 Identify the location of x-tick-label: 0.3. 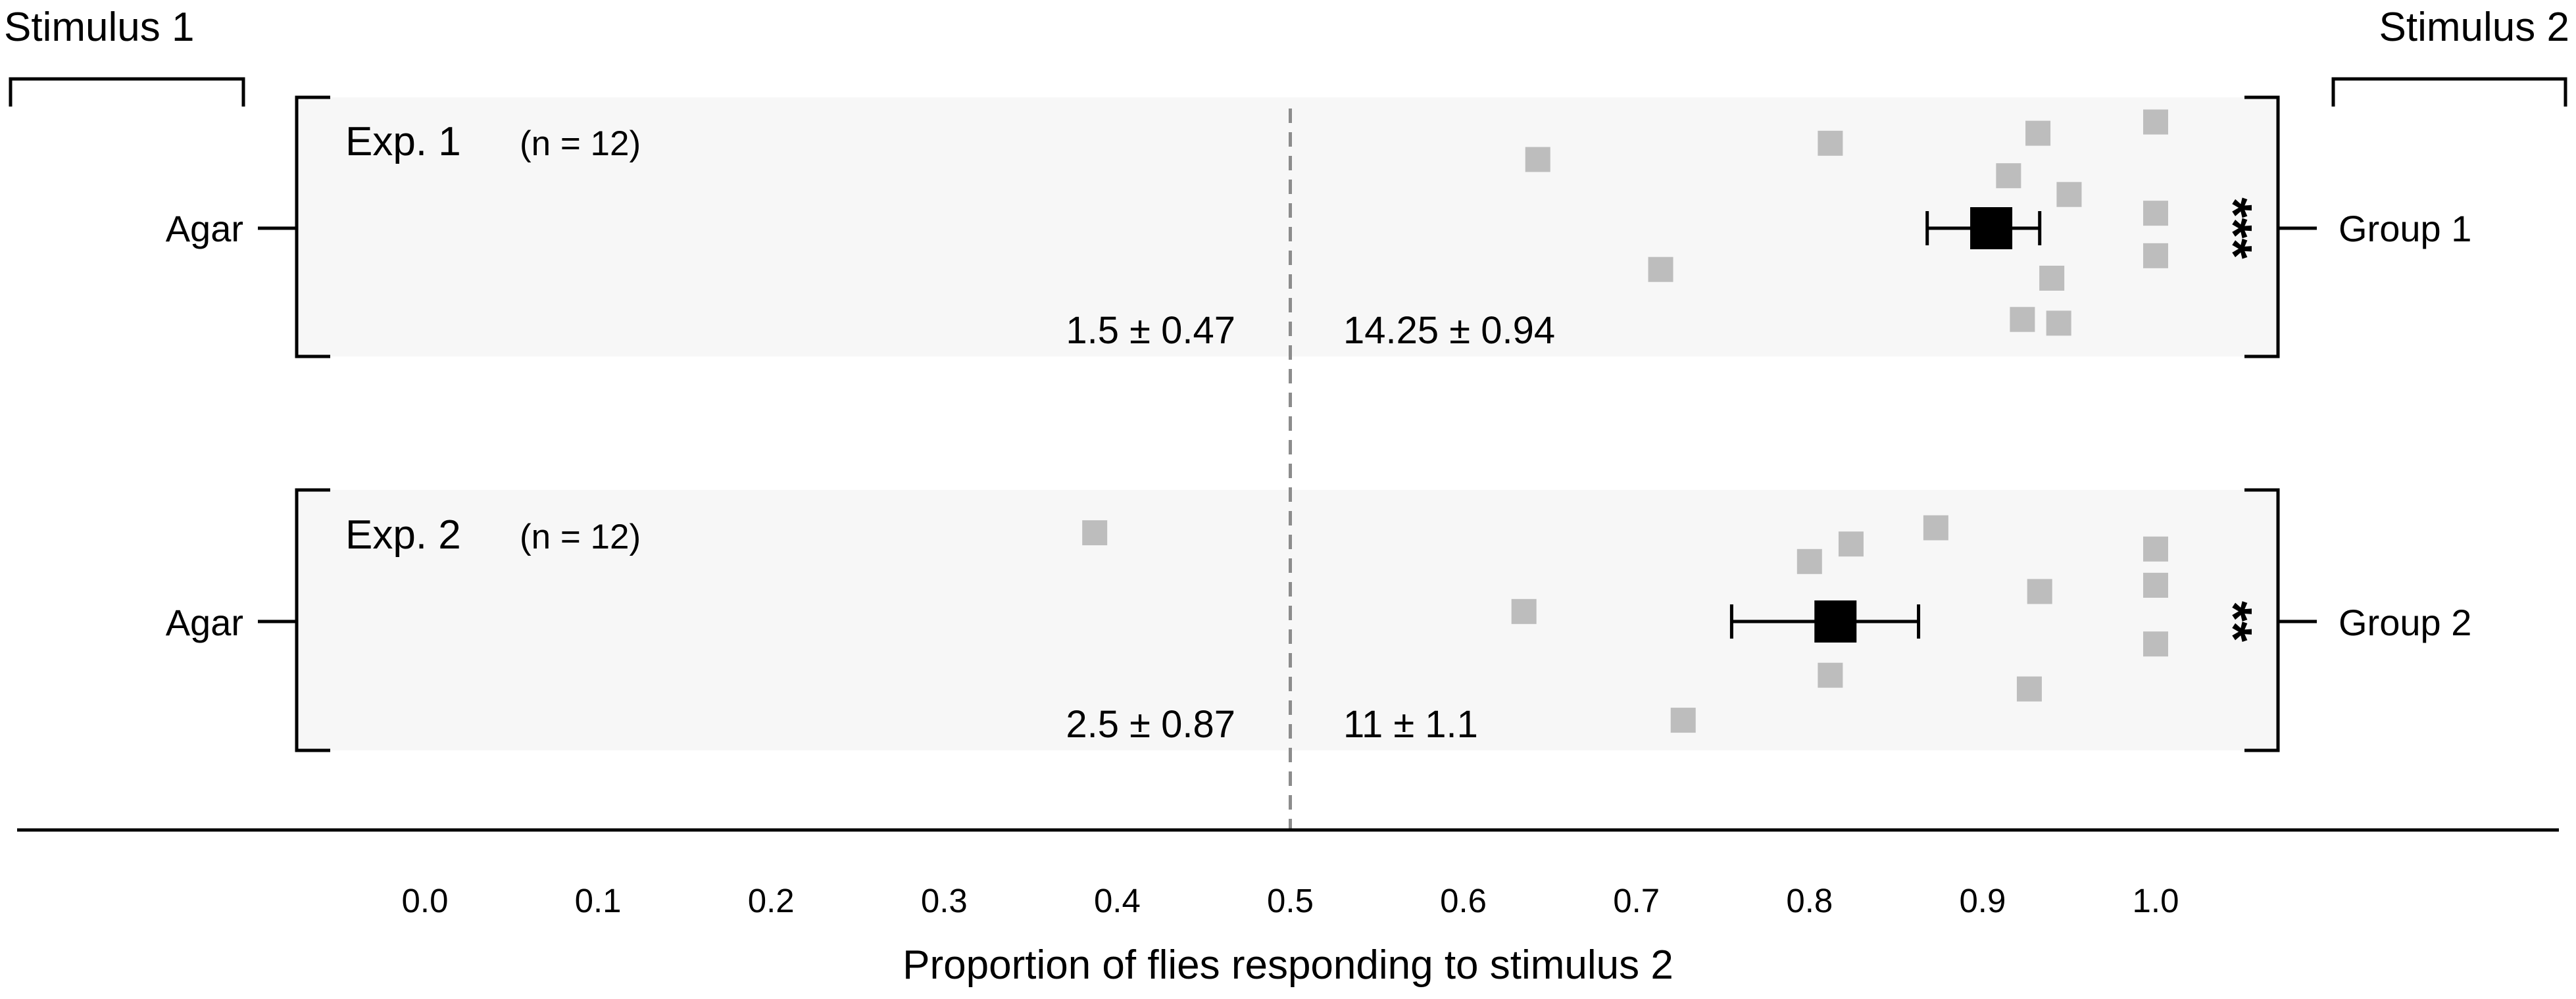
(944, 901).